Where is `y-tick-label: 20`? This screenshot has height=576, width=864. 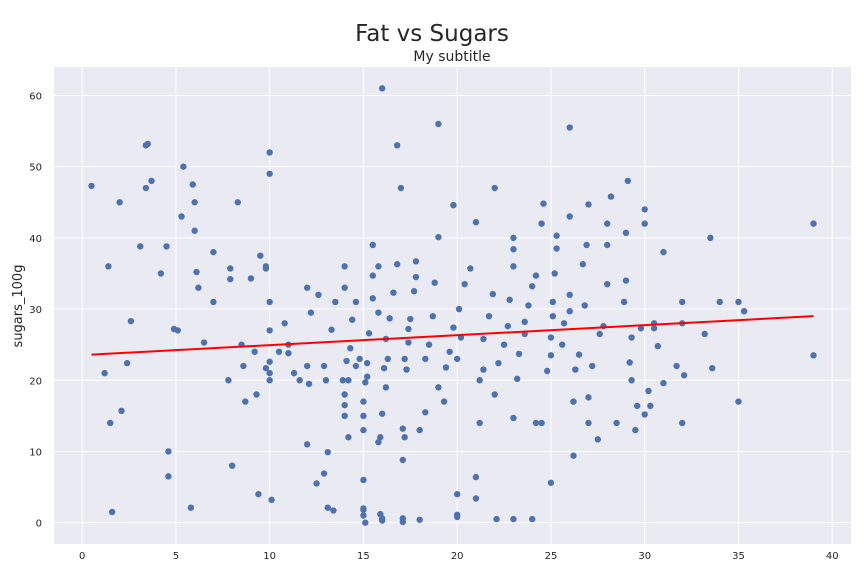 y-tick-label: 20 is located at coordinates (35, 381).